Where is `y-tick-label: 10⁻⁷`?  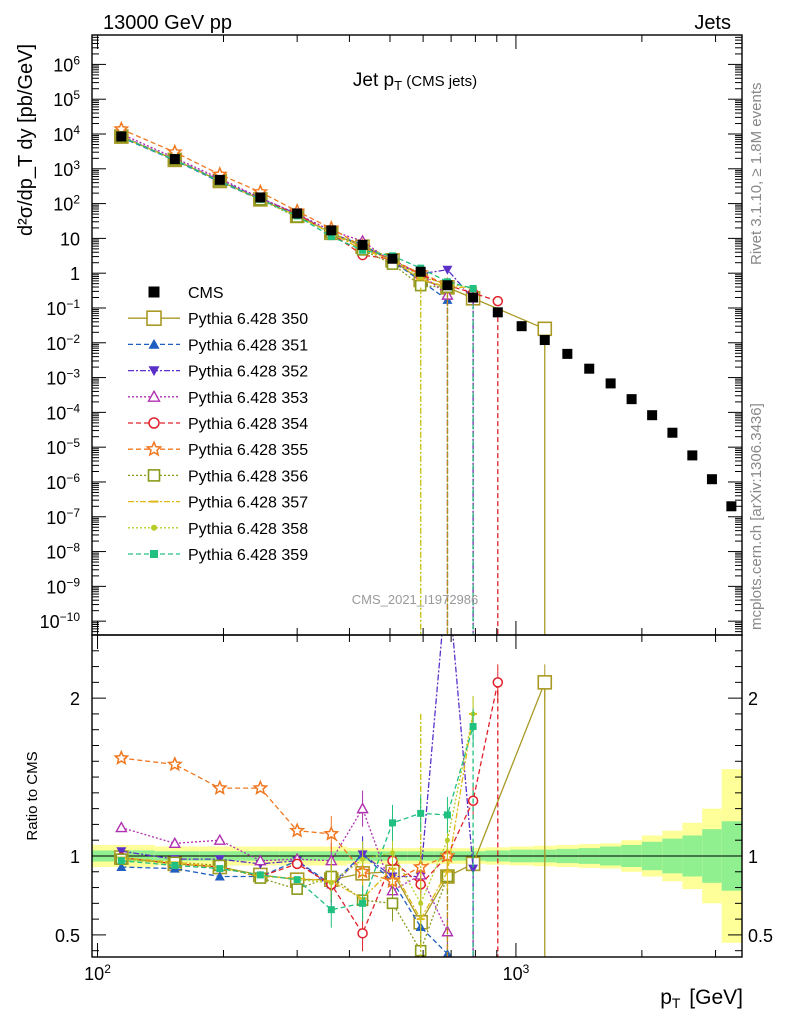 y-tick-label: 10⁻⁷ is located at coordinates (63, 517).